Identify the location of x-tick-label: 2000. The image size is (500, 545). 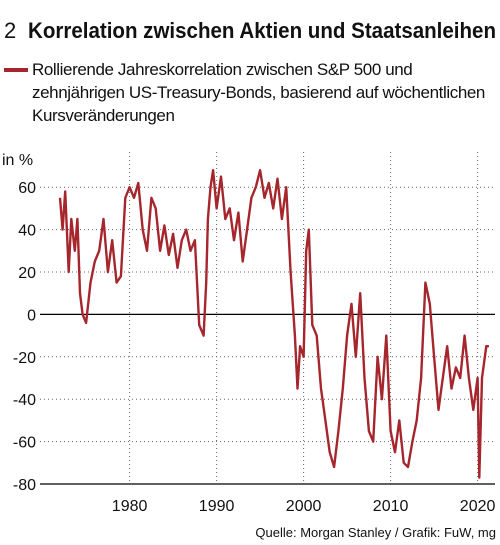
(304, 506).